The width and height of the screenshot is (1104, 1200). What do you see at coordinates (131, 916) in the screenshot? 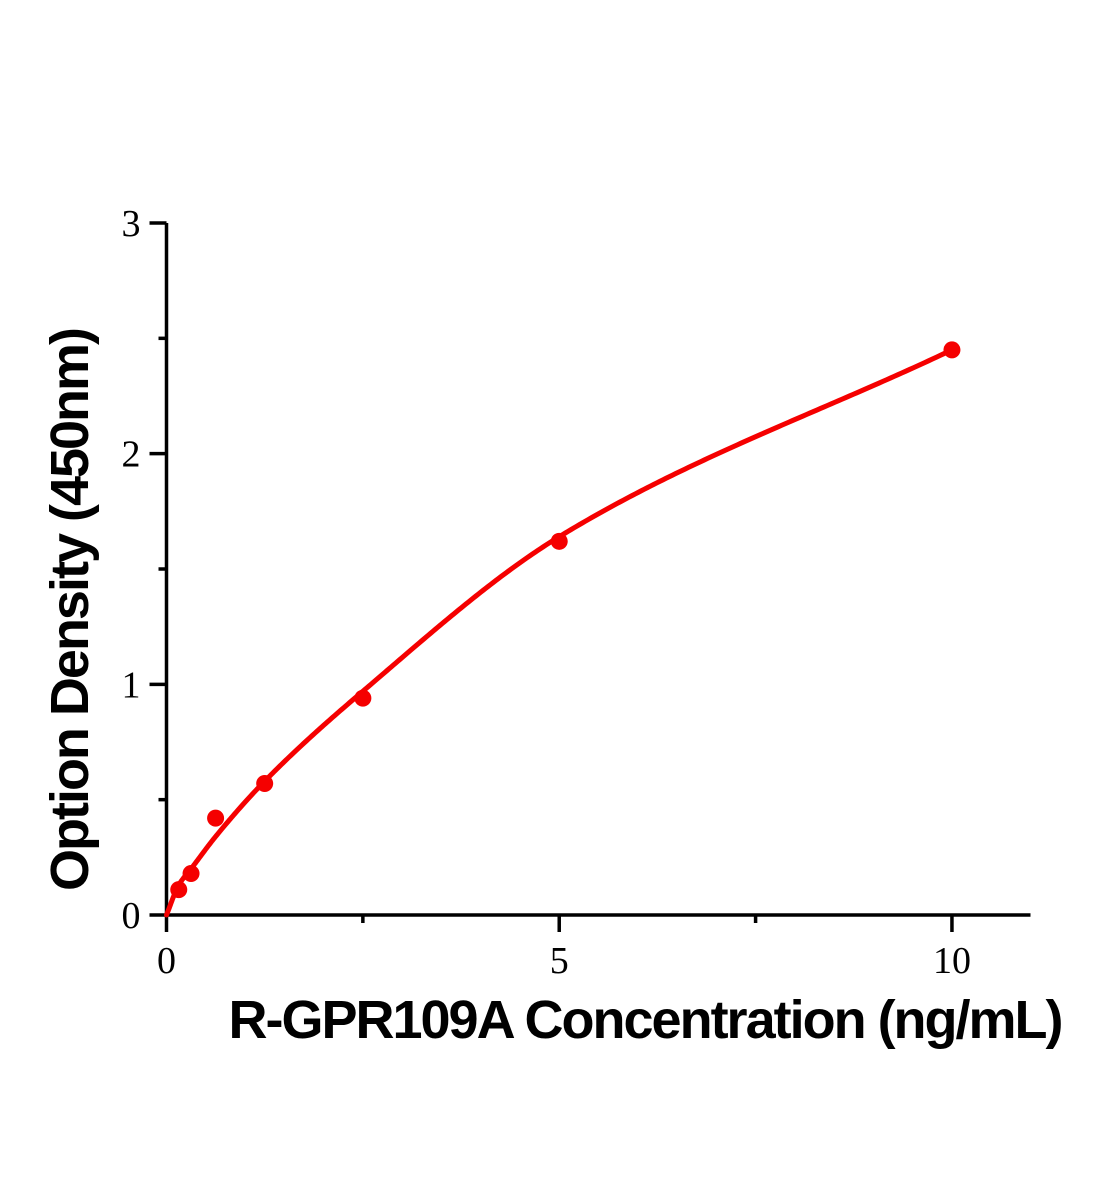
I see `y-tick-label: 0` at bounding box center [131, 916].